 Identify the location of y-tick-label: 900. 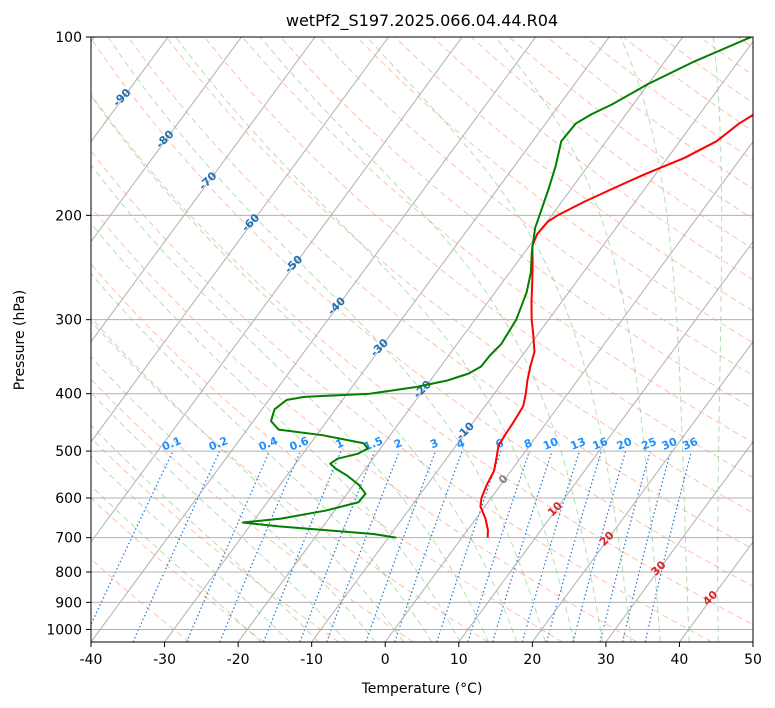
(68, 603).